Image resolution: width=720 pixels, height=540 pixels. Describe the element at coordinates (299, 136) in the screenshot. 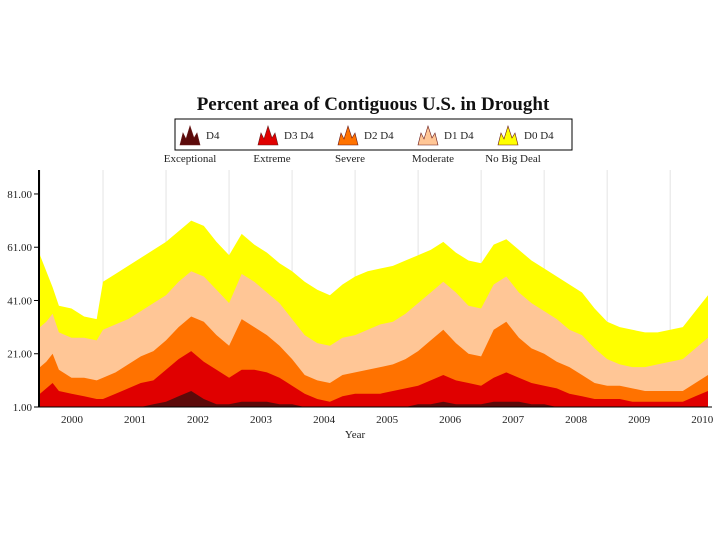

I see `legend-label: D3 D4` at that location.